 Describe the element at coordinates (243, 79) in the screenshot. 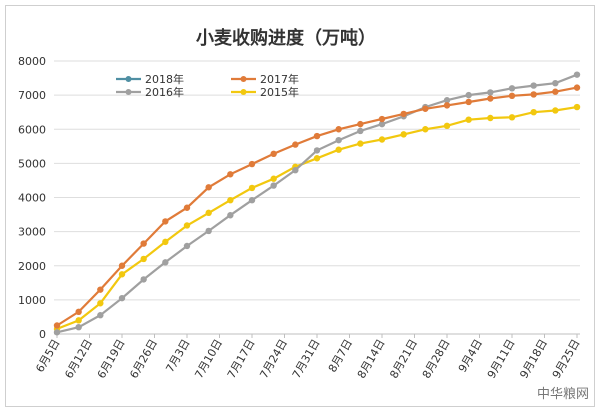

I see `legend-marker-2017` at that location.